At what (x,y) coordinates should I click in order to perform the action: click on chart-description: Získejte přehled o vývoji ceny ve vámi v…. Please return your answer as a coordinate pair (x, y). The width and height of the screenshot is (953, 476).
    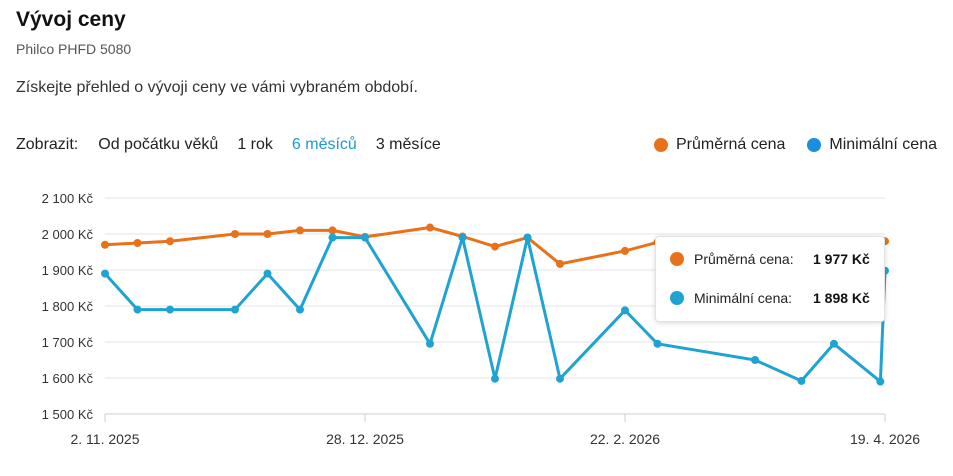
    Looking at the image, I should click on (217, 87).